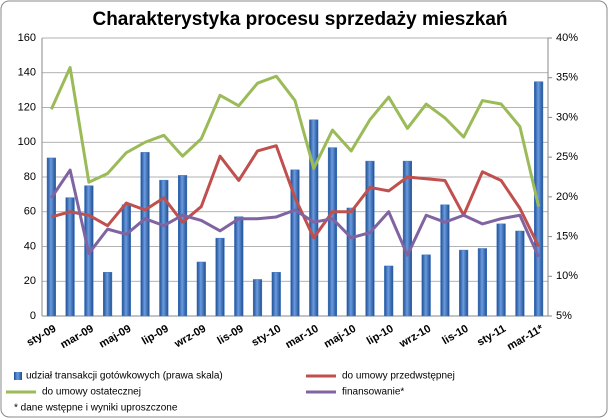 This screenshot has width=610, height=420. Describe the element at coordinates (398, 376) in the screenshot. I see `legend-label: do umowy przedwstępnej` at that location.